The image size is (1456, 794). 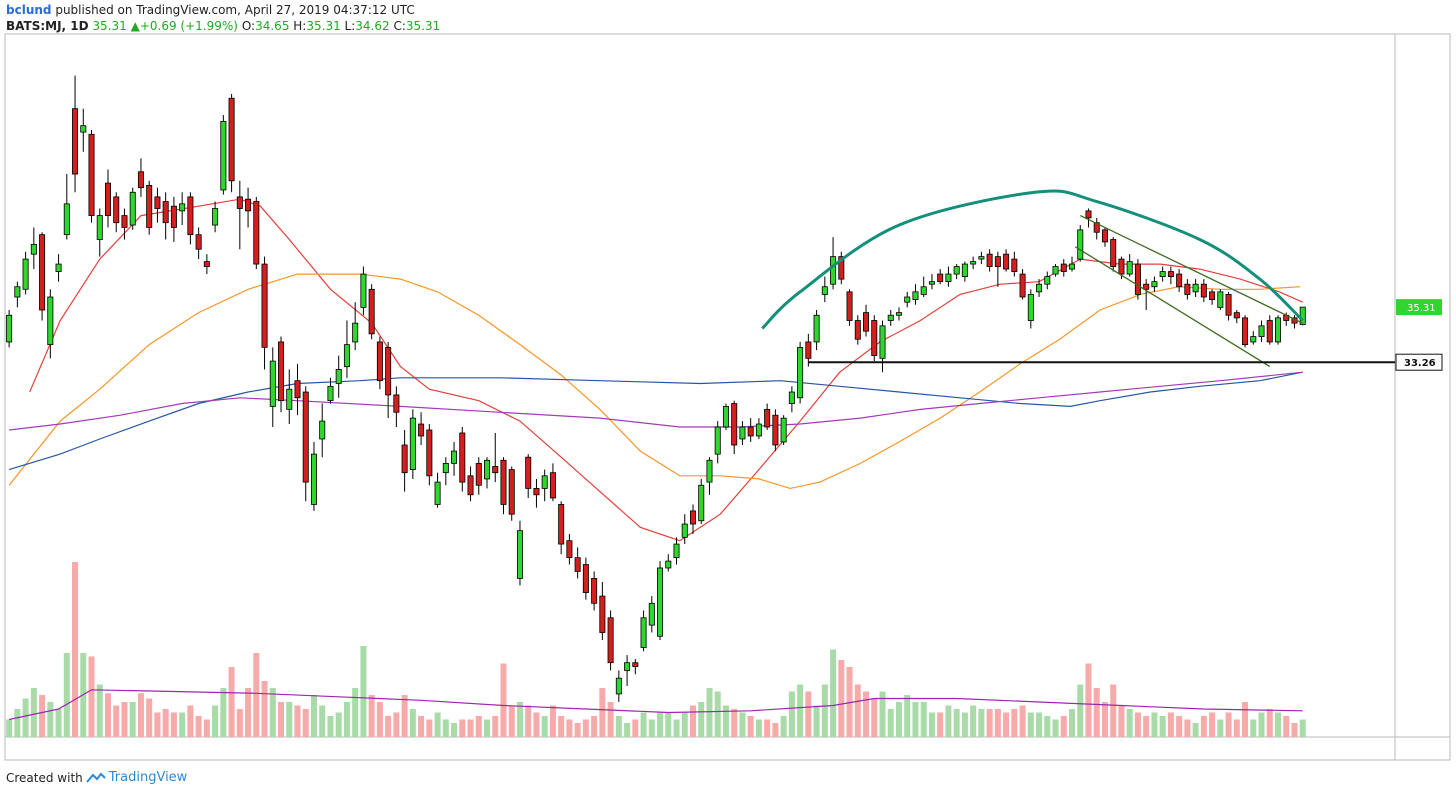 What do you see at coordinates (655, 705) in the screenshot?
I see `volume-ma` at bounding box center [655, 705].